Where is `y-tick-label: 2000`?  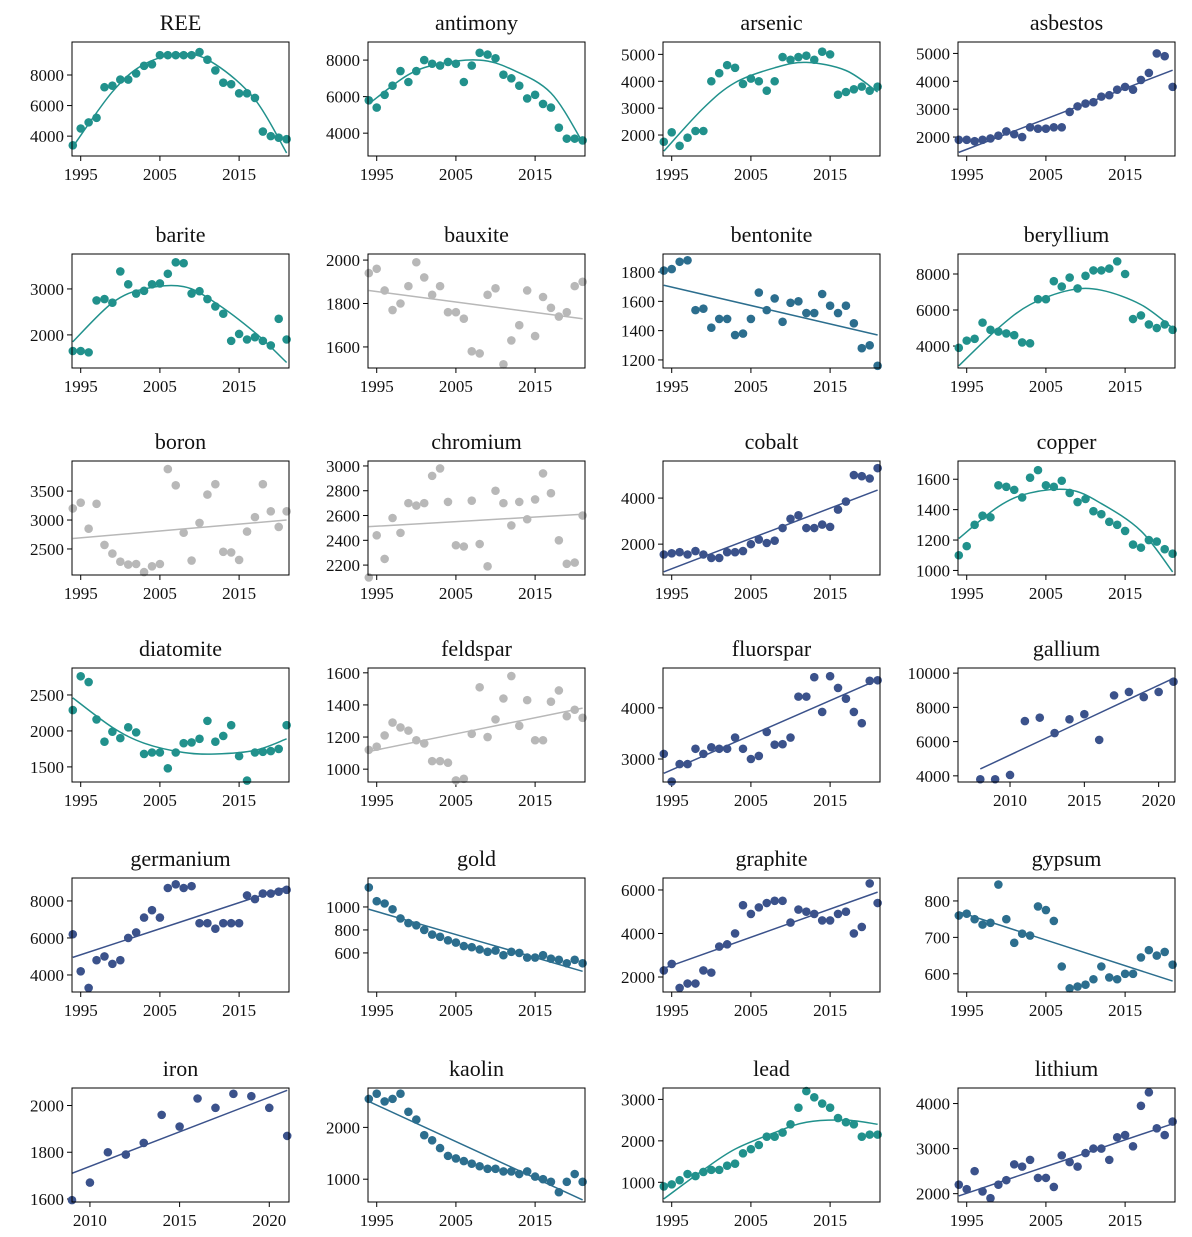 y-tick-label: 2000 is located at coordinates (638, 977).